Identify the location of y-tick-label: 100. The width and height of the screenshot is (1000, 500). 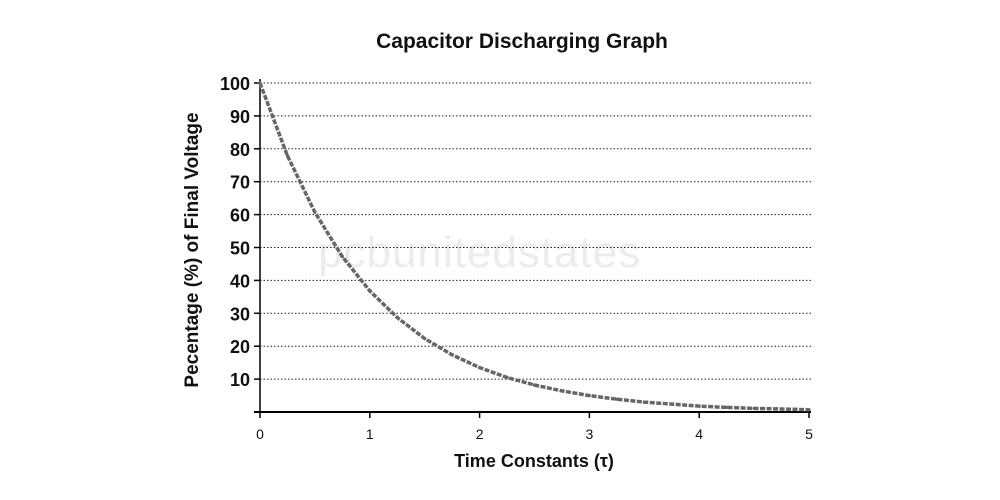
(235, 84).